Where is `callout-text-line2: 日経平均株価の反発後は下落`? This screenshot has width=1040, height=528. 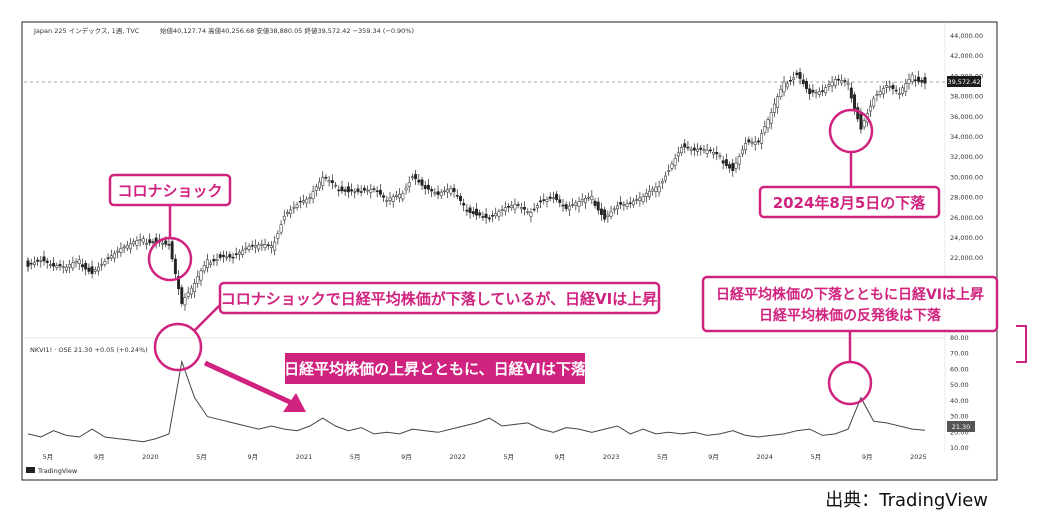
callout-text-line2: 日経平均株価の反発後は下落 is located at coordinates (850, 315).